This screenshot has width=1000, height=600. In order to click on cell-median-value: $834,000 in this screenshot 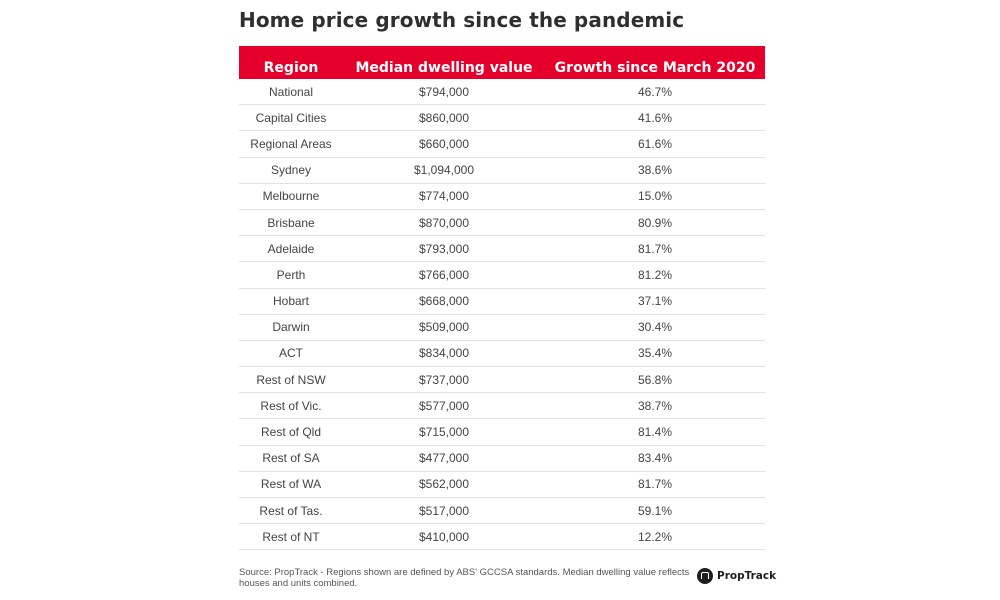, I will do `click(444, 353)`.